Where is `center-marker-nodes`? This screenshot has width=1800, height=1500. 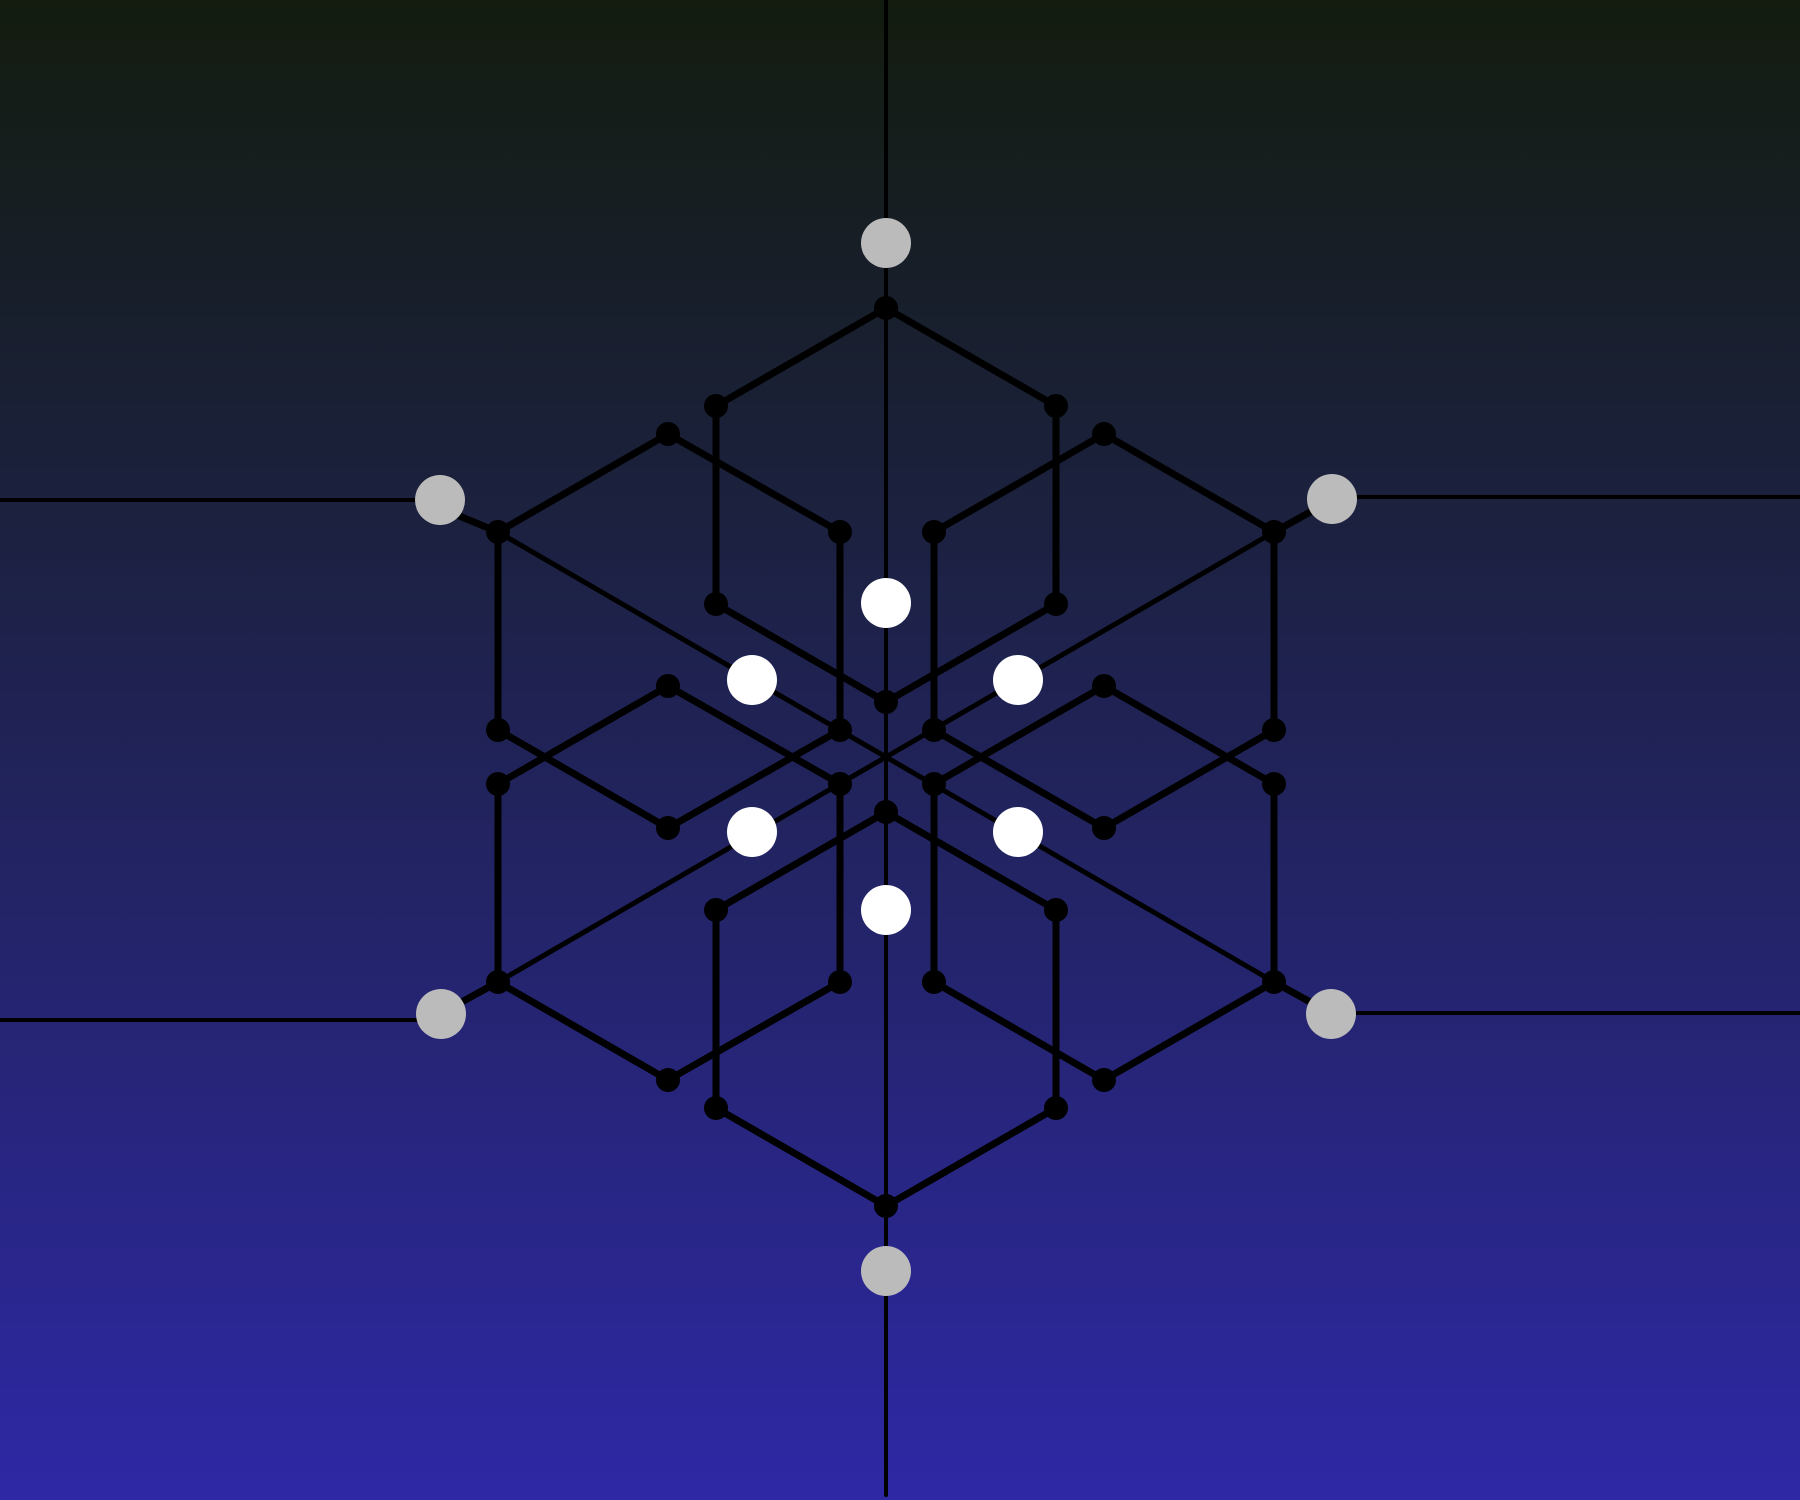 center-marker-nodes is located at coordinates (885, 756).